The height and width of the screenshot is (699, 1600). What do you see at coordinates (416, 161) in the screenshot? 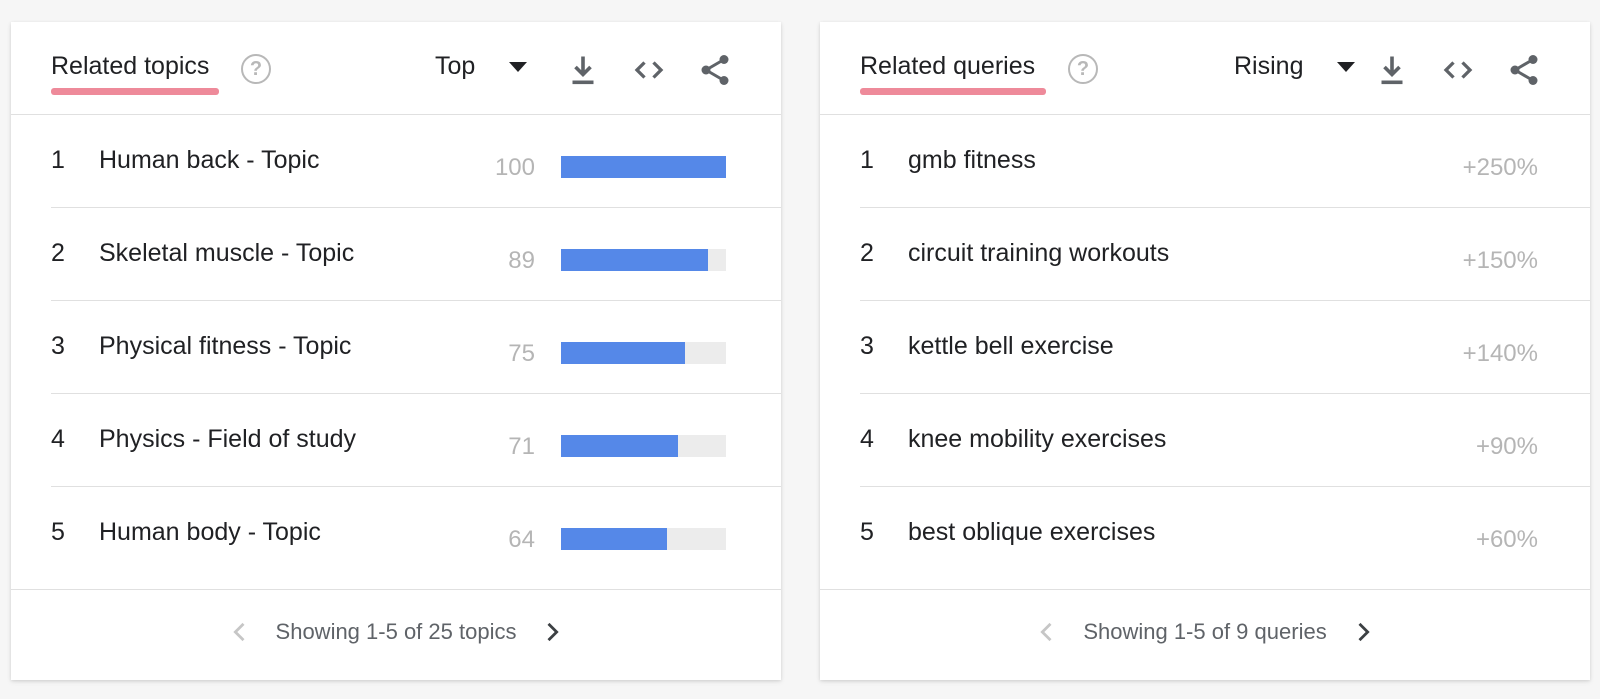
I see `list-item: 1 Human back - Topic 100` at bounding box center [416, 161].